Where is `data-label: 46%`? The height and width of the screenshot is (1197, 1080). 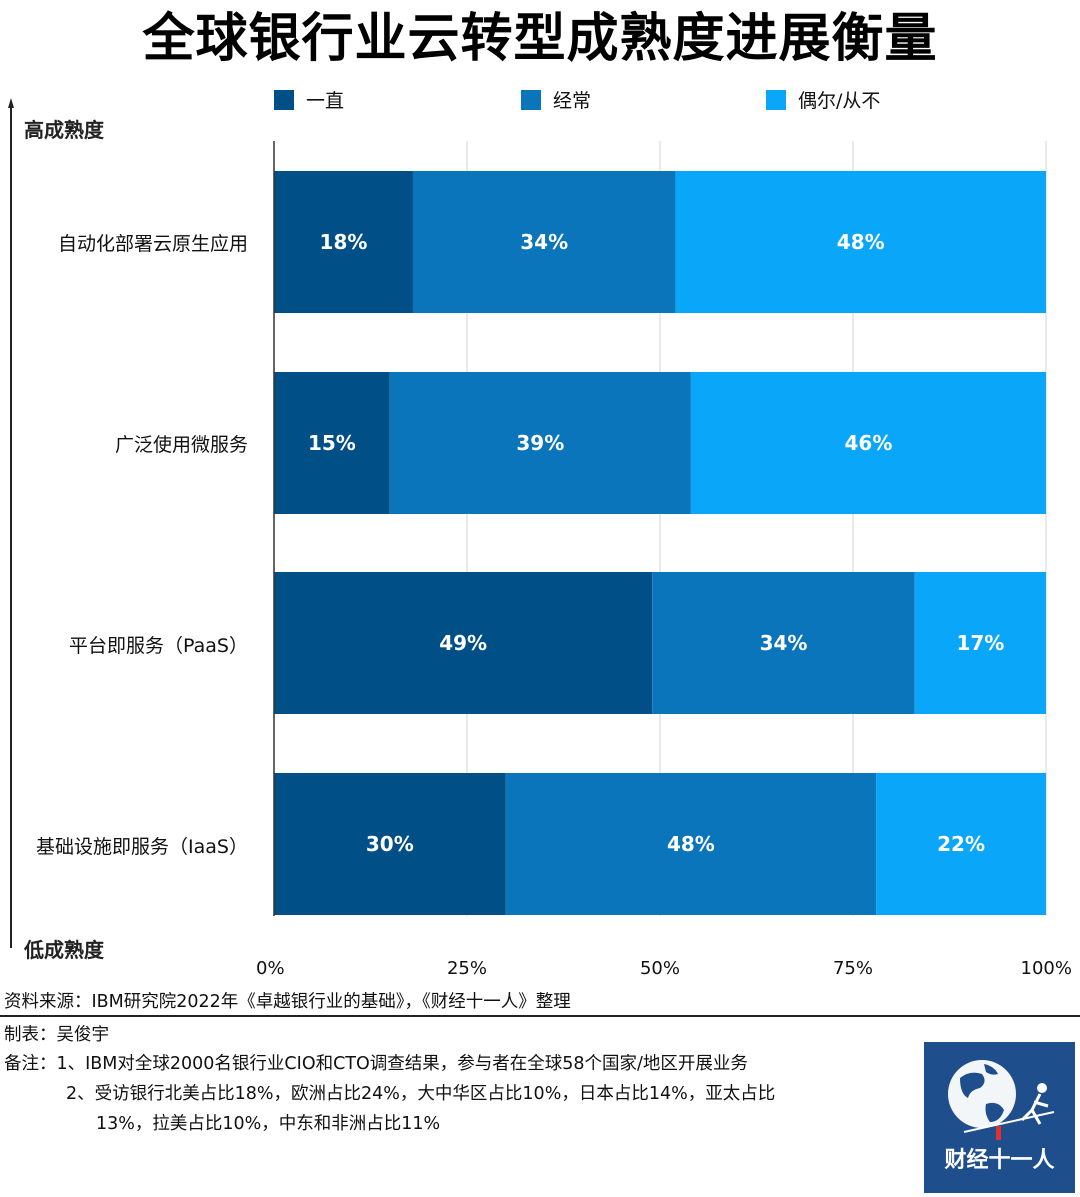 data-label: 46% is located at coordinates (869, 443).